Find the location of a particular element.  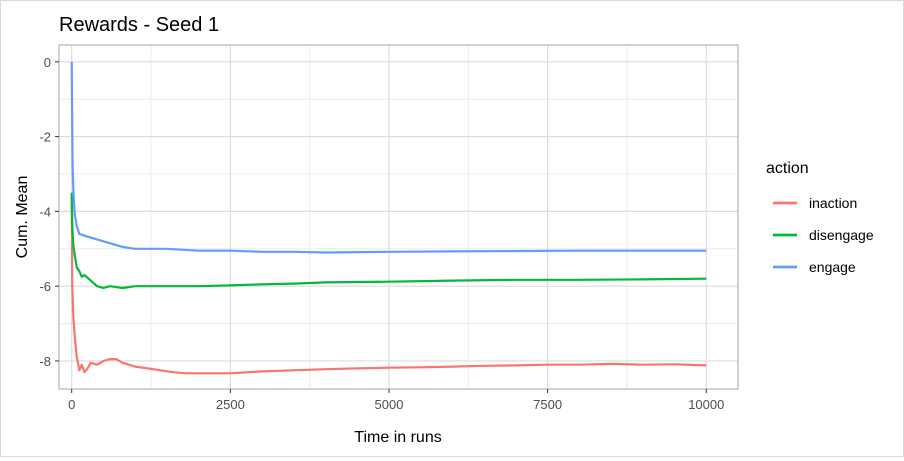

x-tick-label: 7500 is located at coordinates (547, 404).